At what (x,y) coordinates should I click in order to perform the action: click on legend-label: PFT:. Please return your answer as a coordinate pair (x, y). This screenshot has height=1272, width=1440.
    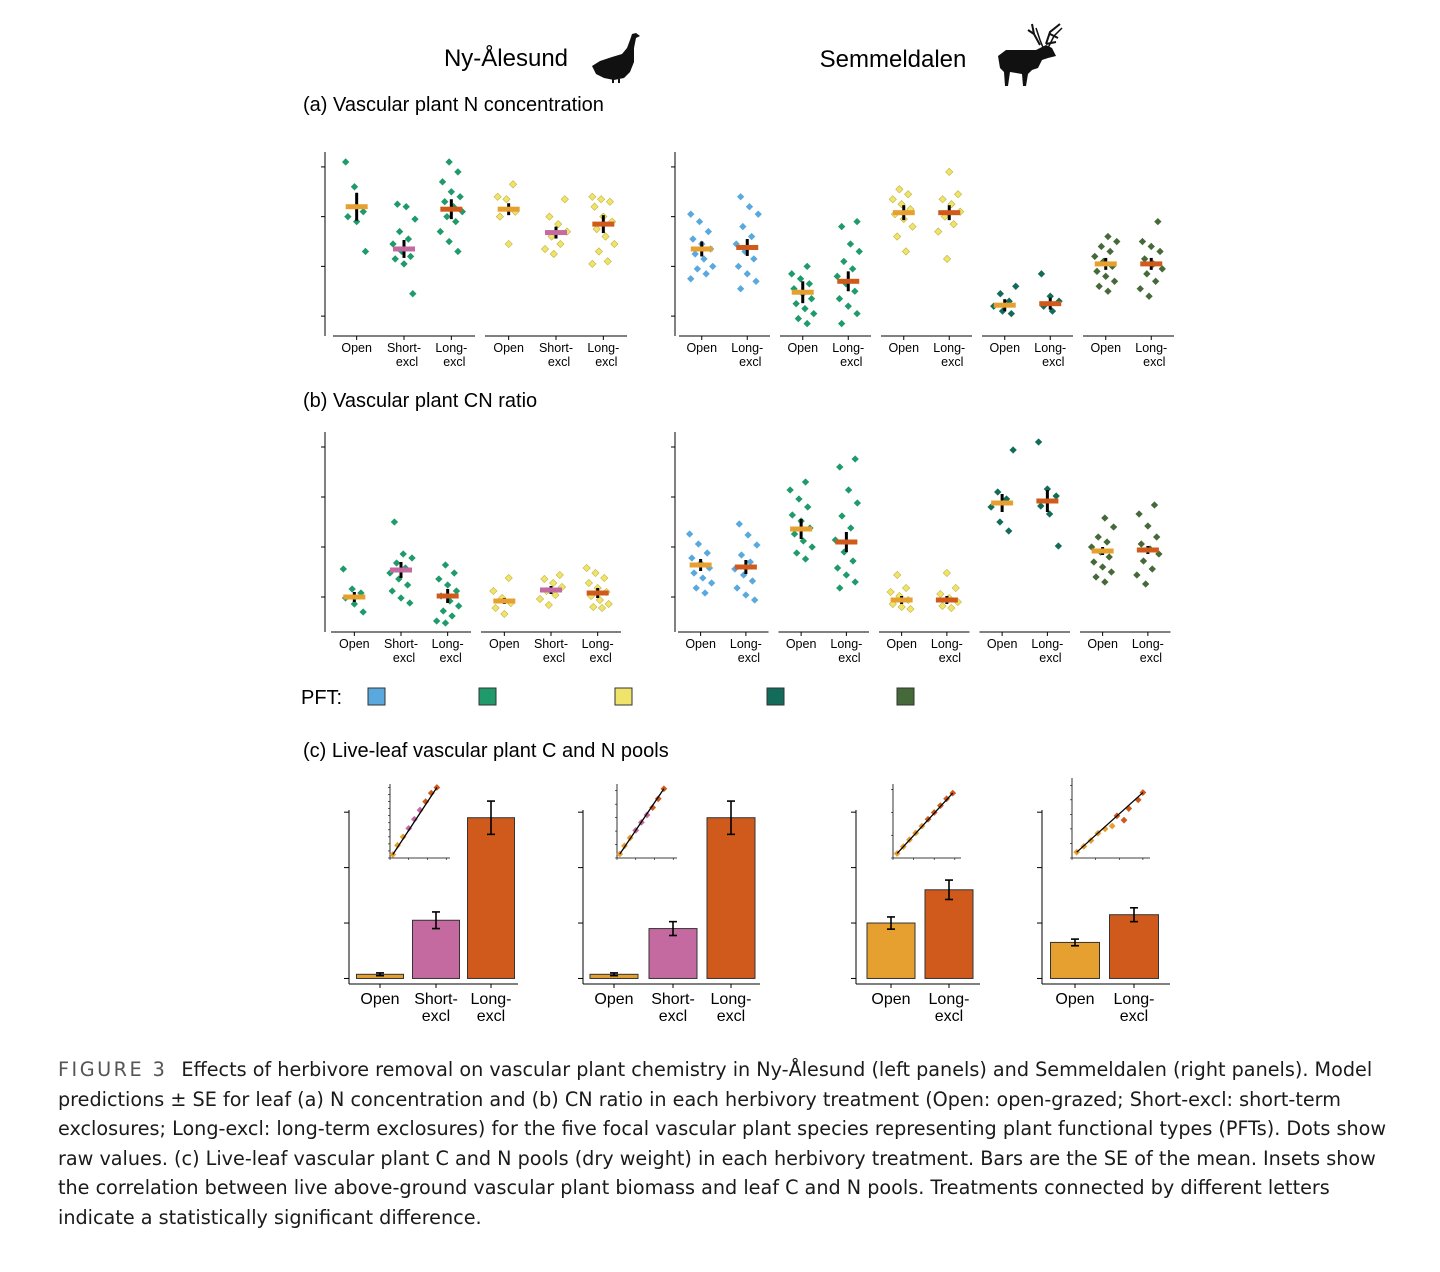
    Looking at the image, I should click on (321, 698).